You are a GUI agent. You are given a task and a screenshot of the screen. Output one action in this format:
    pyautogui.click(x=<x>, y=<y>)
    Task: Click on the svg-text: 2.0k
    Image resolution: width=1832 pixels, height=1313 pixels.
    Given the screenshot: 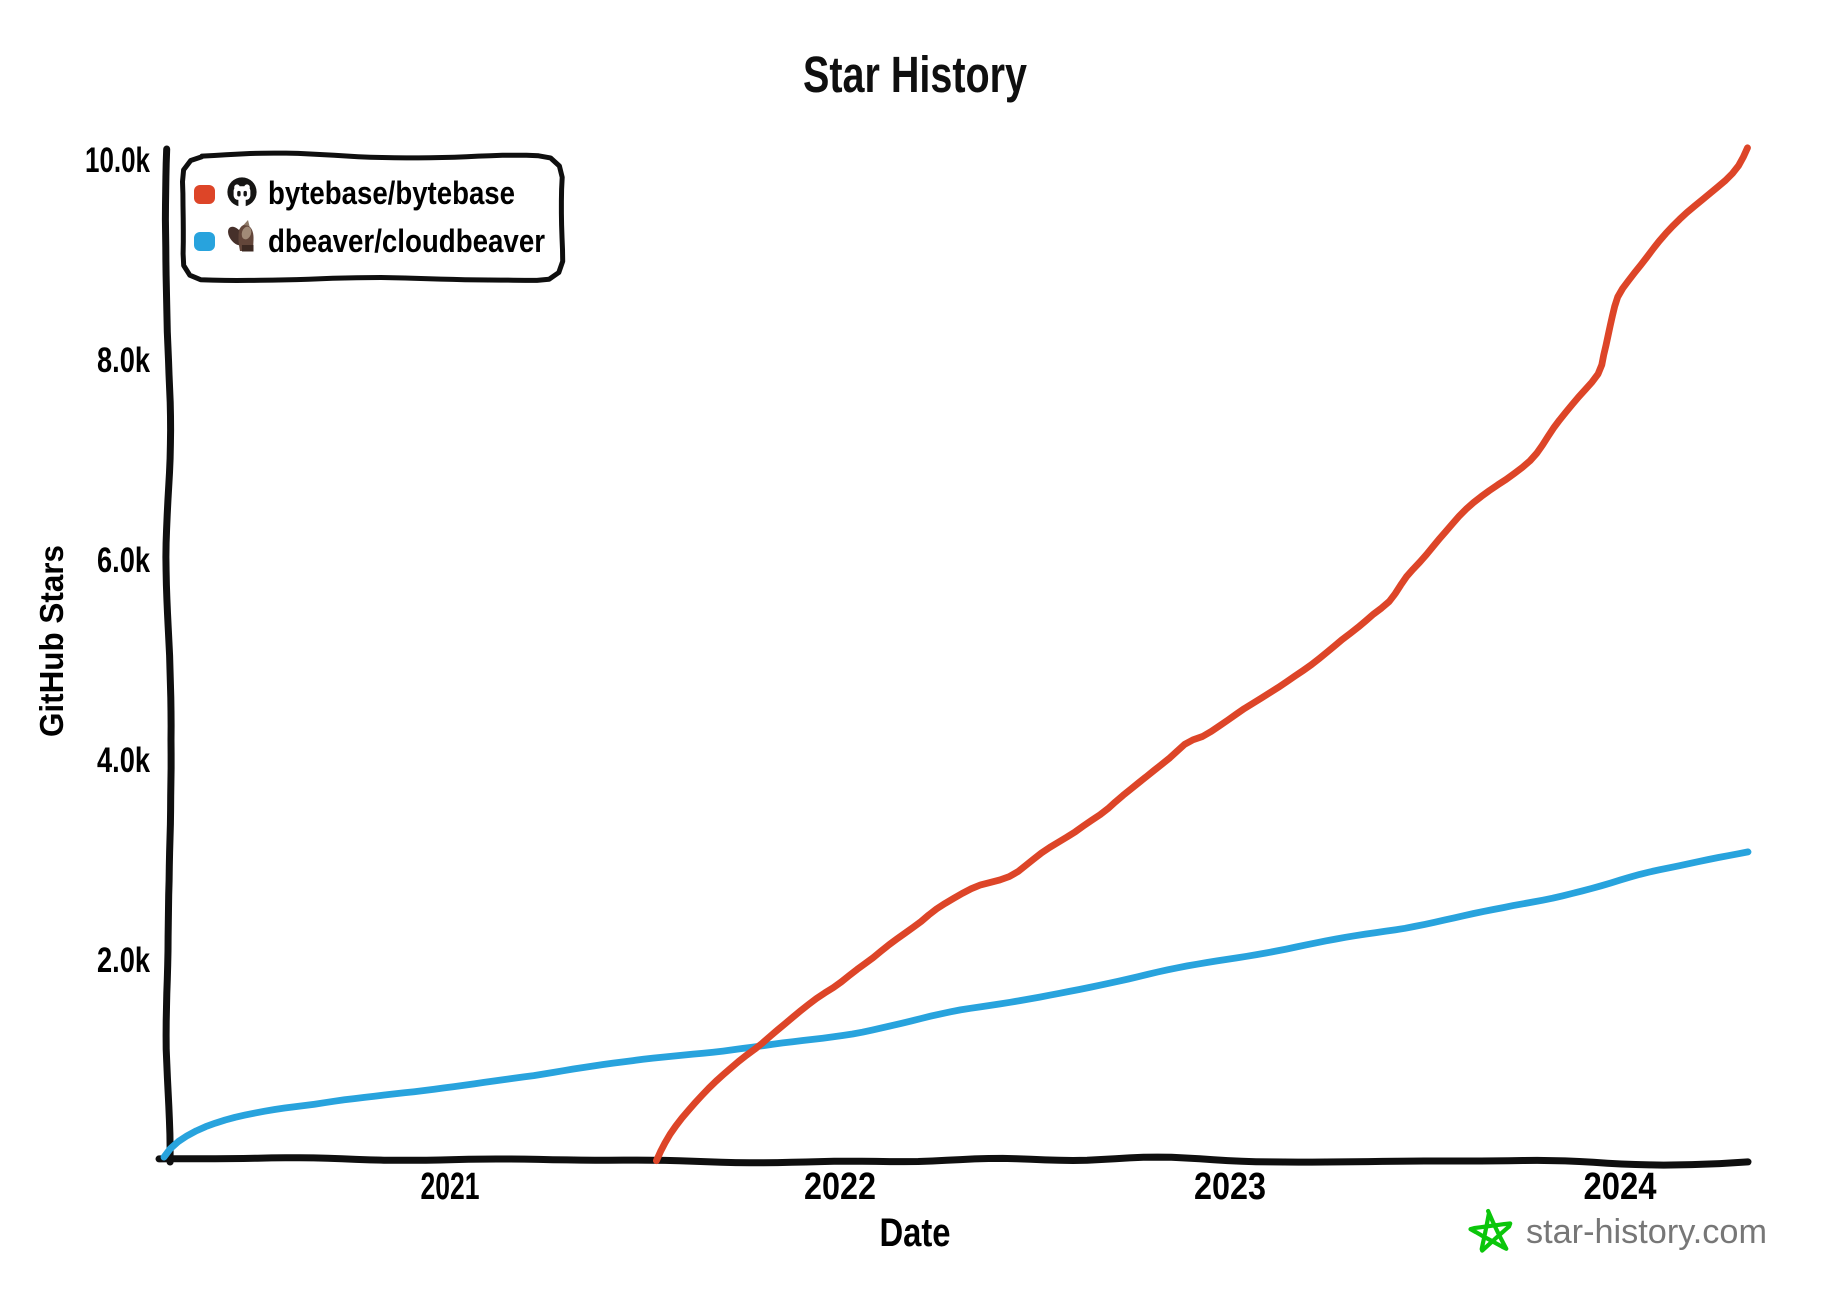 What is the action you would take?
    pyautogui.click(x=123, y=960)
    